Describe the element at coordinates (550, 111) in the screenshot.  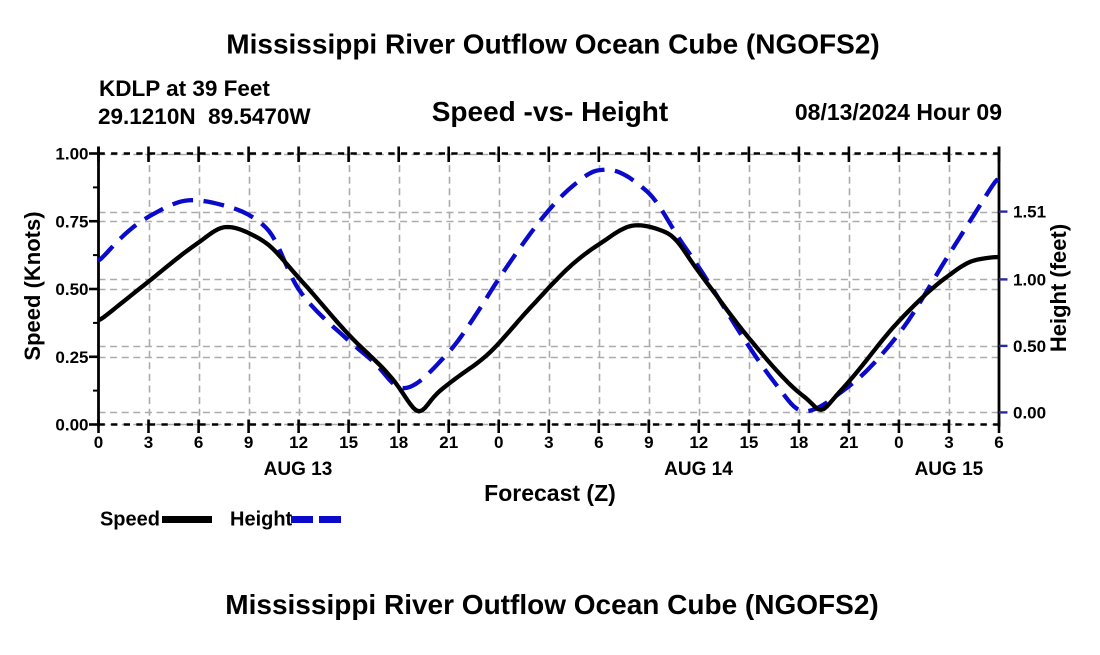
I see `svg-text: Speed -vs- Height` at that location.